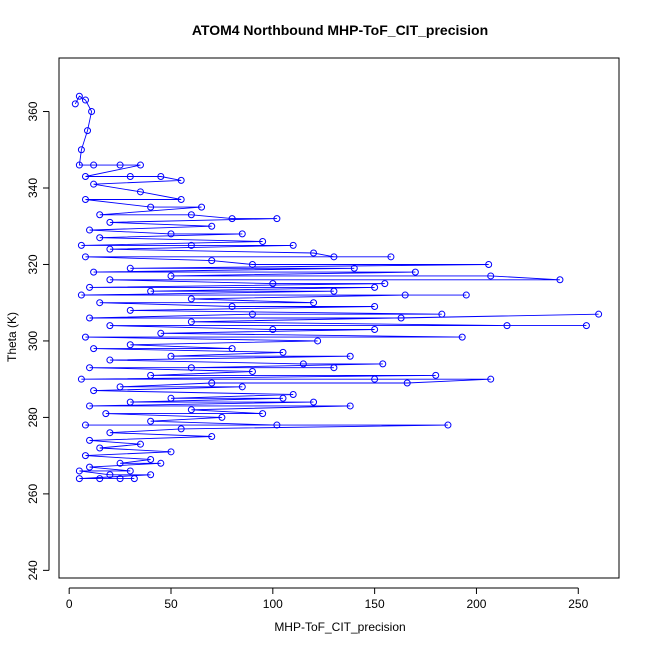  I want to click on y-tick-label: 340, so click(33, 188).